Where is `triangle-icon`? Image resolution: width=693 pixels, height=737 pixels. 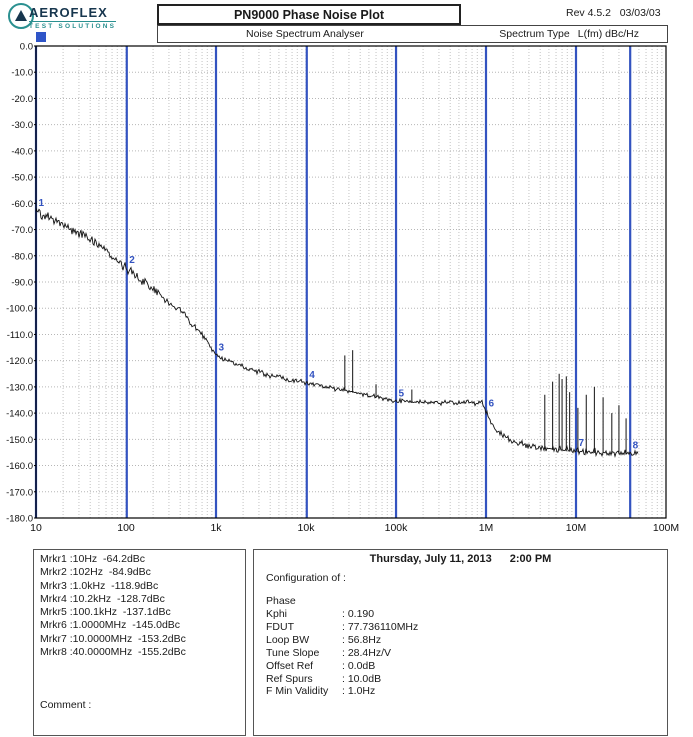
triangle-icon is located at coordinates (21, 15).